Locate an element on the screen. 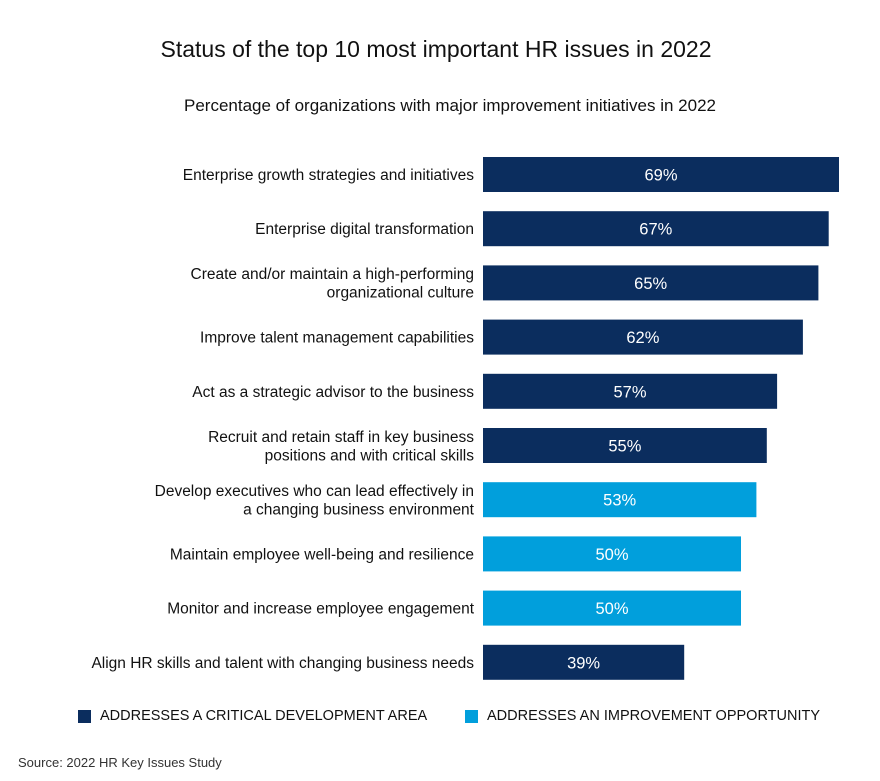 Image resolution: width=880 pixels, height=781 pixels. value-label-7: 53% is located at coordinates (619, 501).